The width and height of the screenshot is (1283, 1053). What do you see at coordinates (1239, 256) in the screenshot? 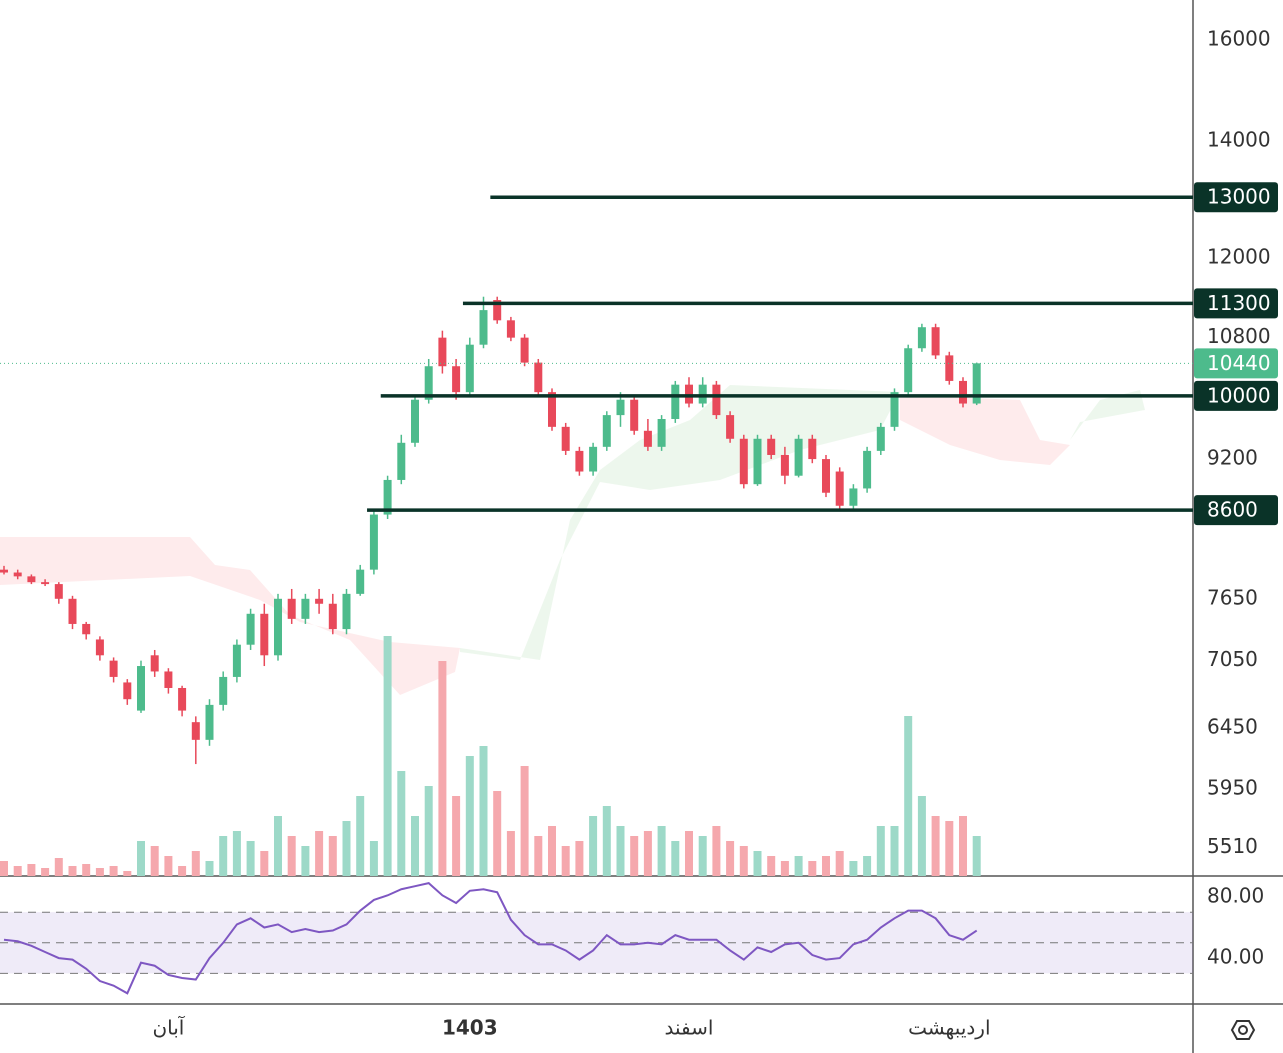
I see `y-tick-label: 12000` at bounding box center [1239, 256].